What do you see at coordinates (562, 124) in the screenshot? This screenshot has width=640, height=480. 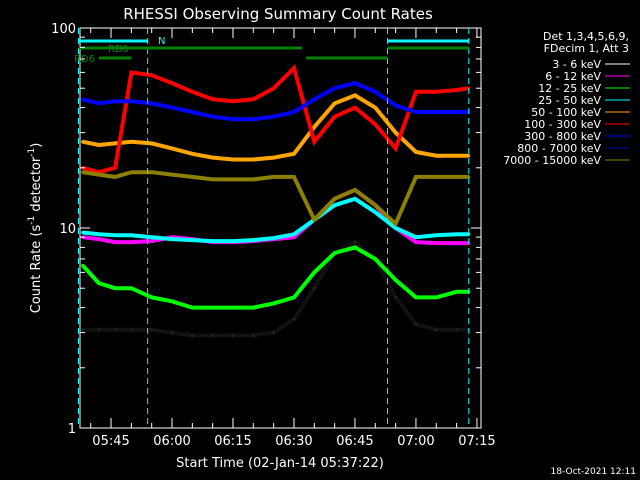 I see `legend-label-5: 100 - 300 keV` at bounding box center [562, 124].